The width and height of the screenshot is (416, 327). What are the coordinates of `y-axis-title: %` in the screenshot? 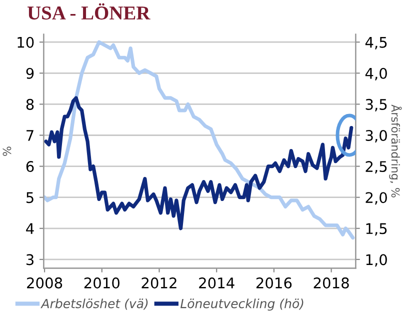 It's located at (7, 151).